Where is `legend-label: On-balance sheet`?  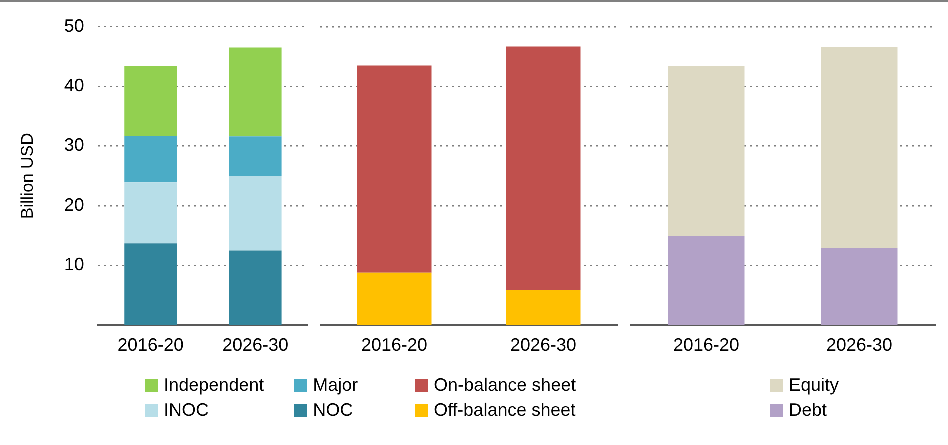 legend-label: On-balance sheet is located at coordinates (505, 385).